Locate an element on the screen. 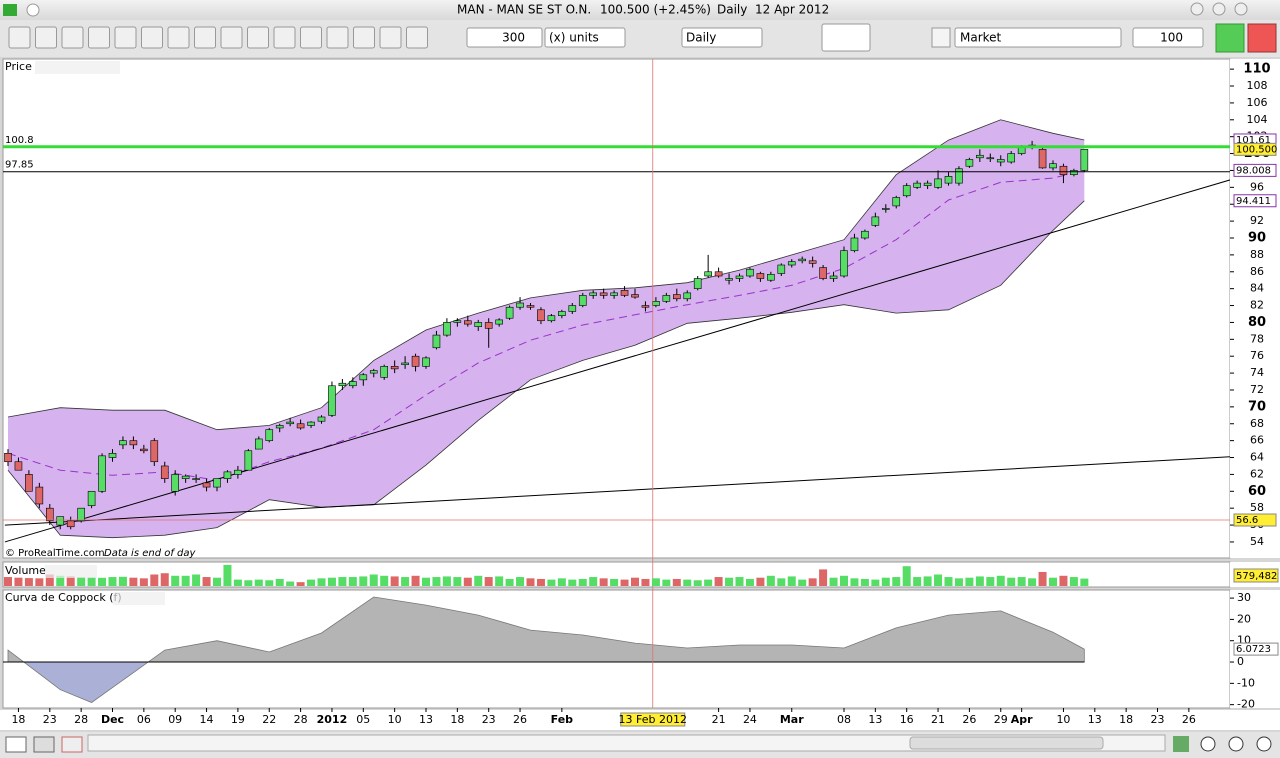 The height and width of the screenshot is (758, 1280). timeframe-value: Daily is located at coordinates (701, 38).